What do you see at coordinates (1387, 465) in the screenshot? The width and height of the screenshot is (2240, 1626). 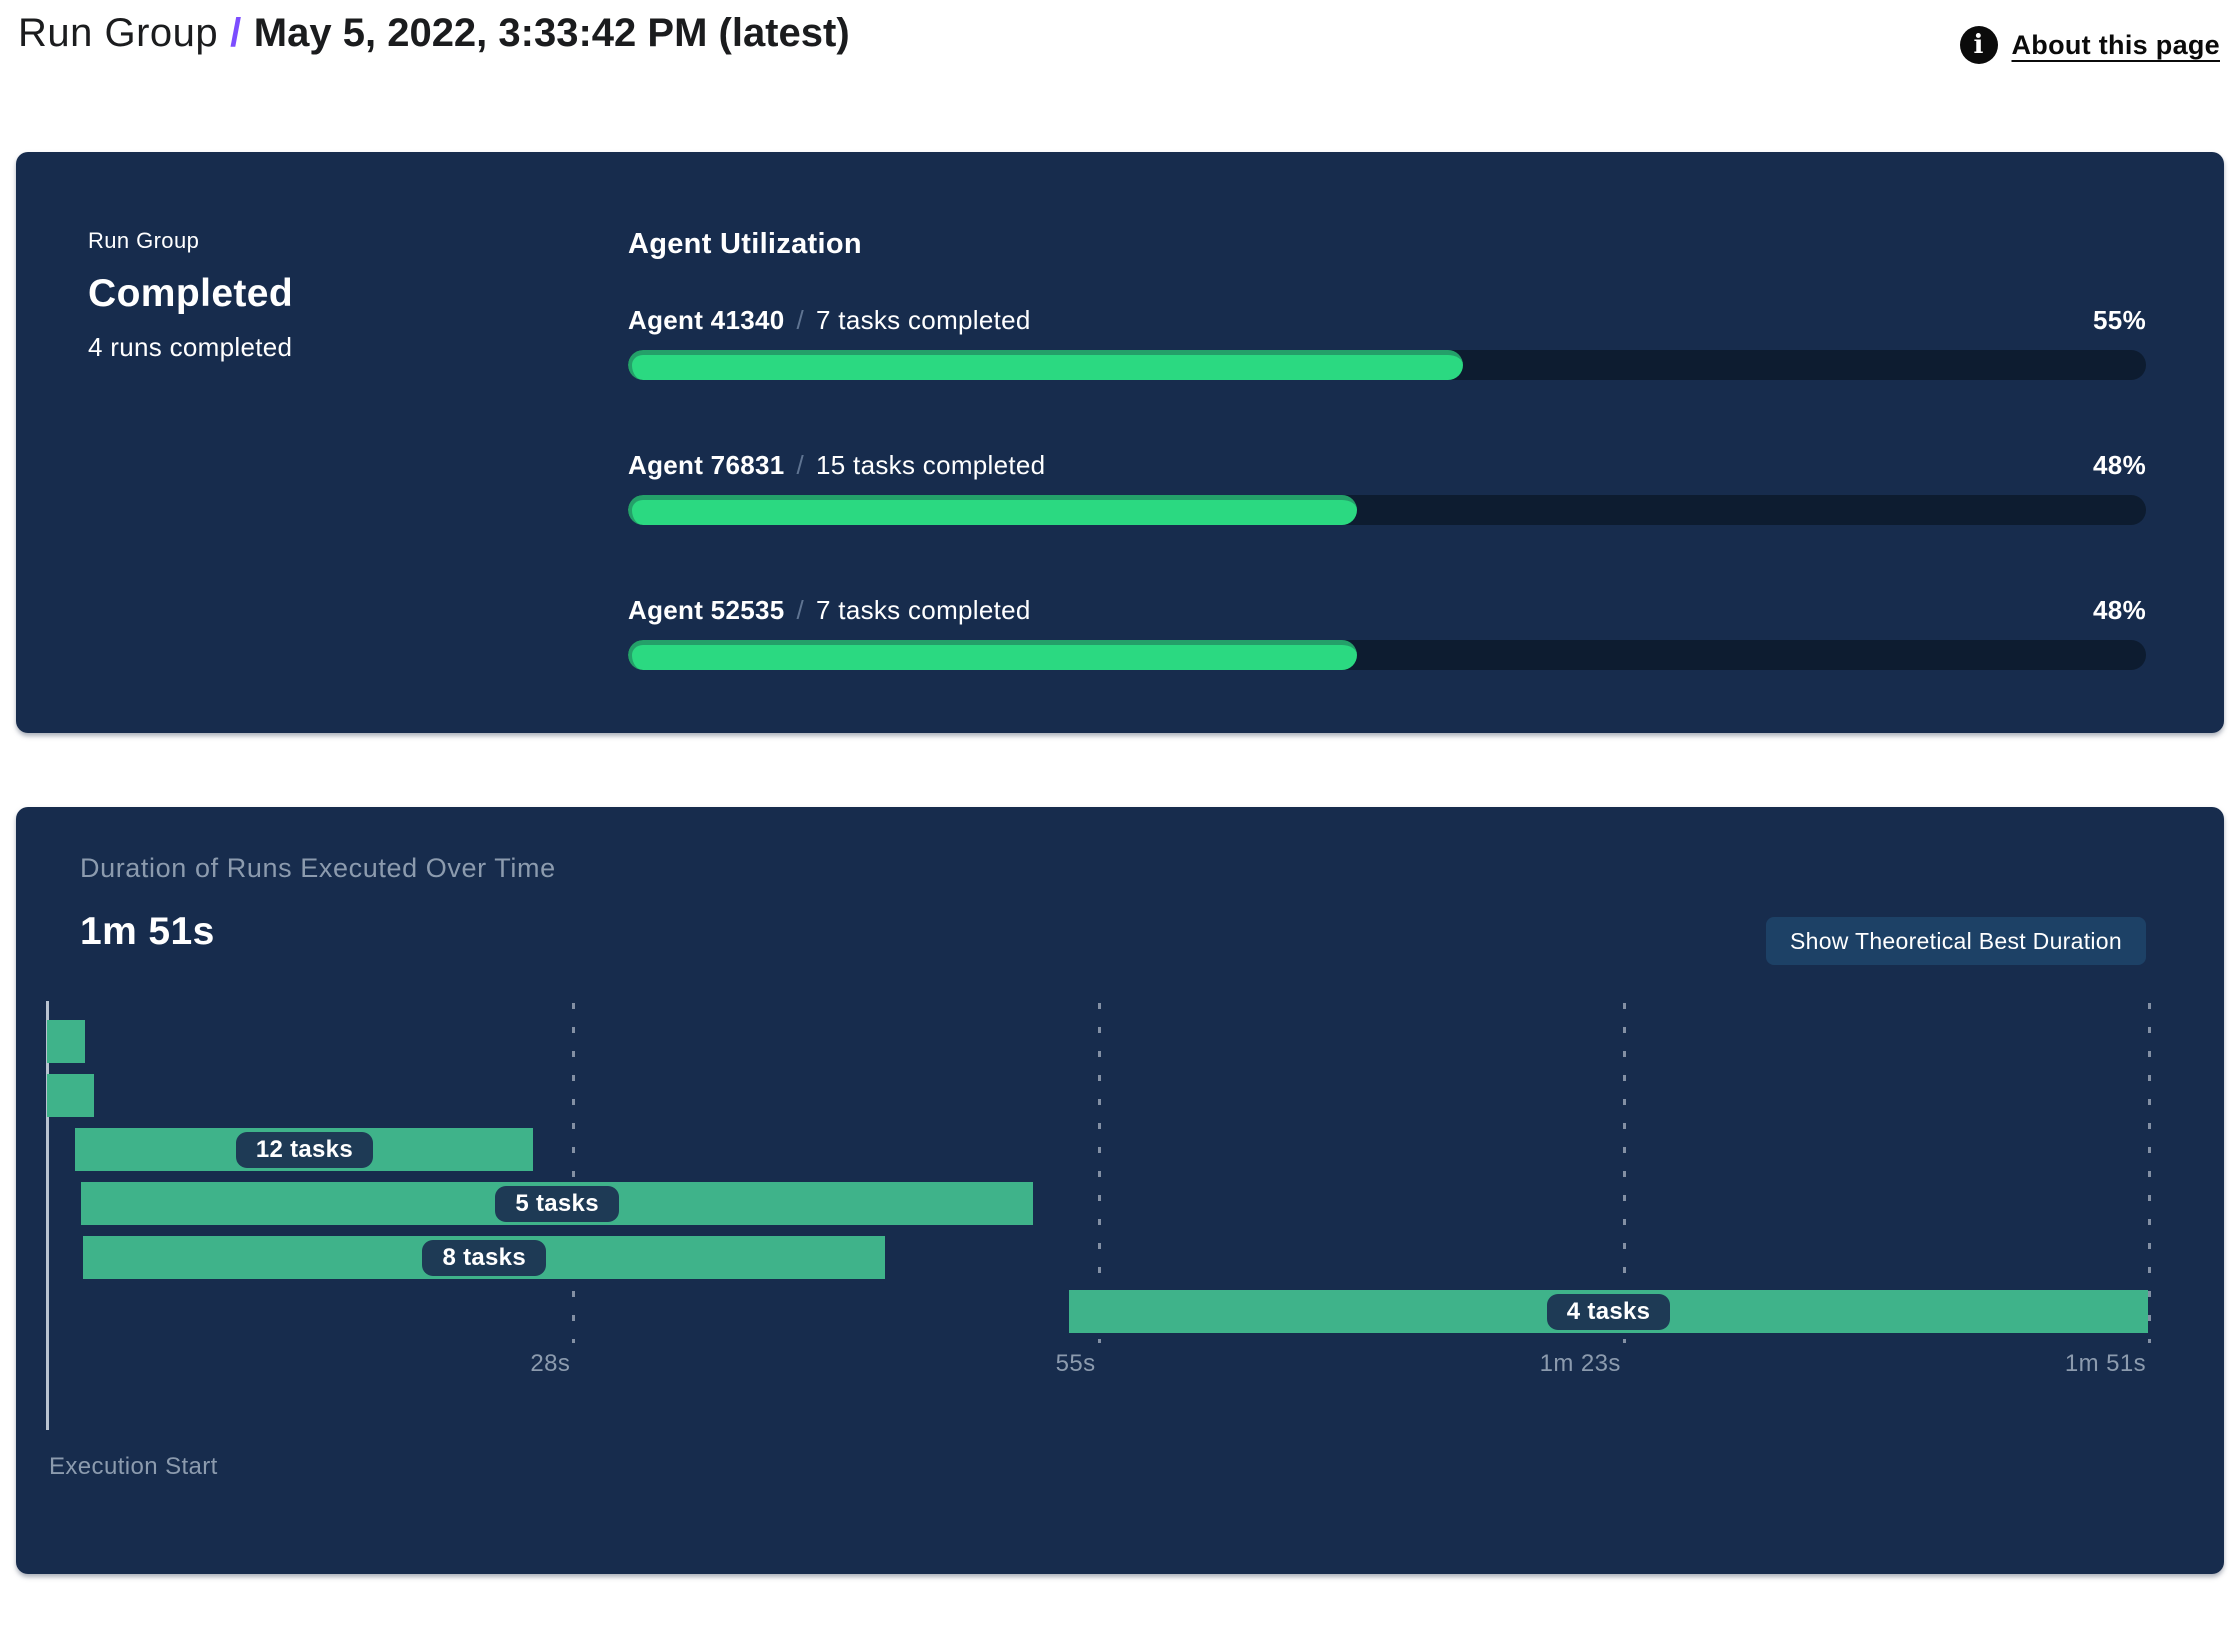 I see `agent-label: Agent 76831 / 15 tasks completed 48%` at bounding box center [1387, 465].